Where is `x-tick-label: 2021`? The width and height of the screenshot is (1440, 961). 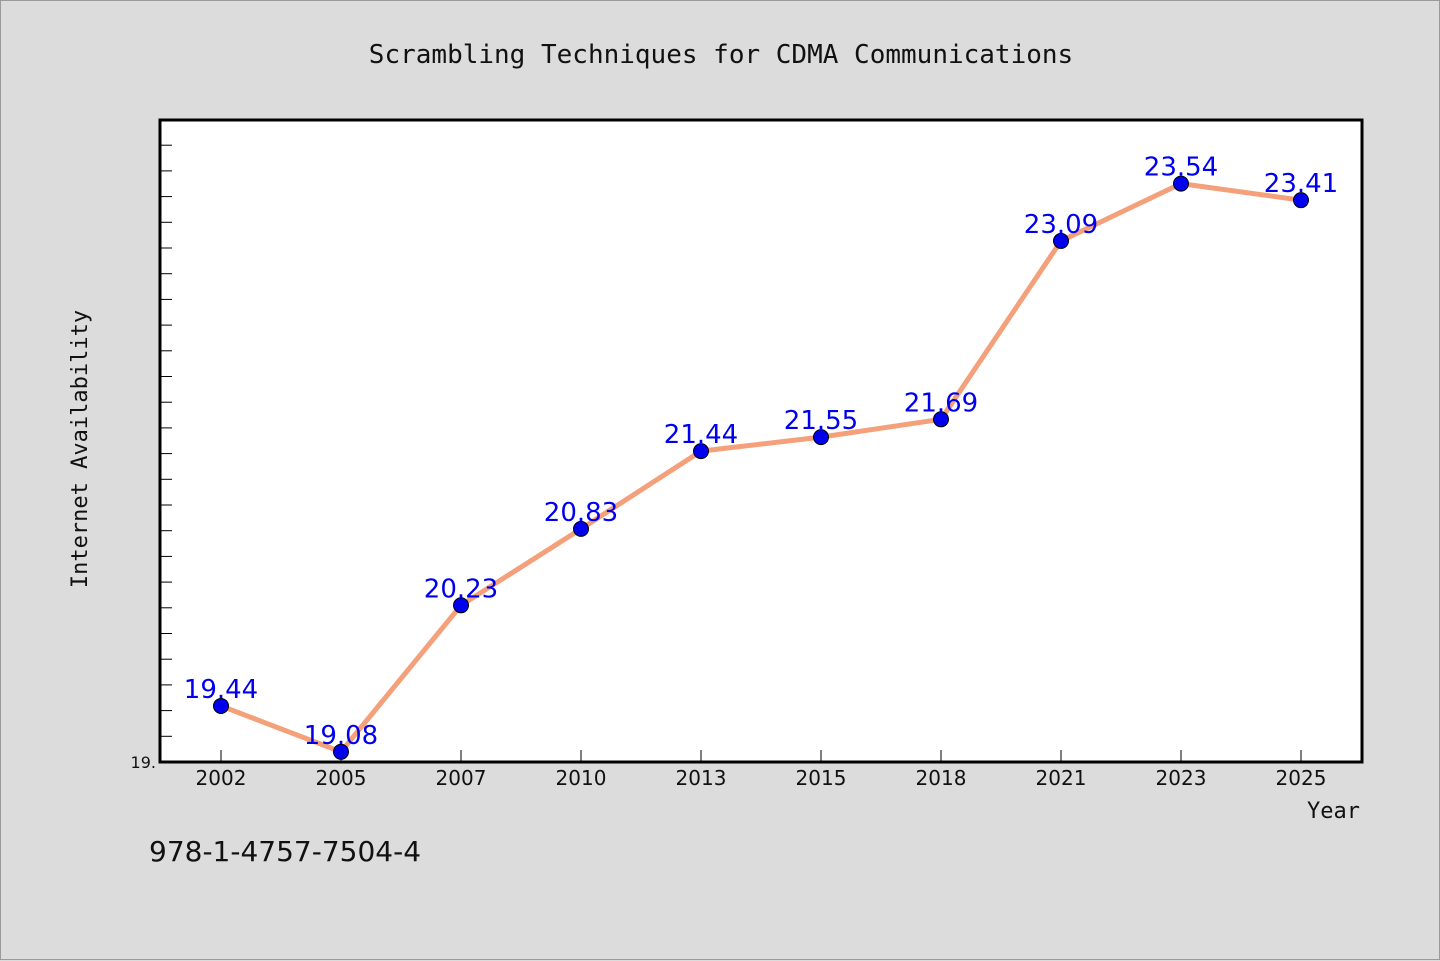 x-tick-label: 2021 is located at coordinates (1061, 778).